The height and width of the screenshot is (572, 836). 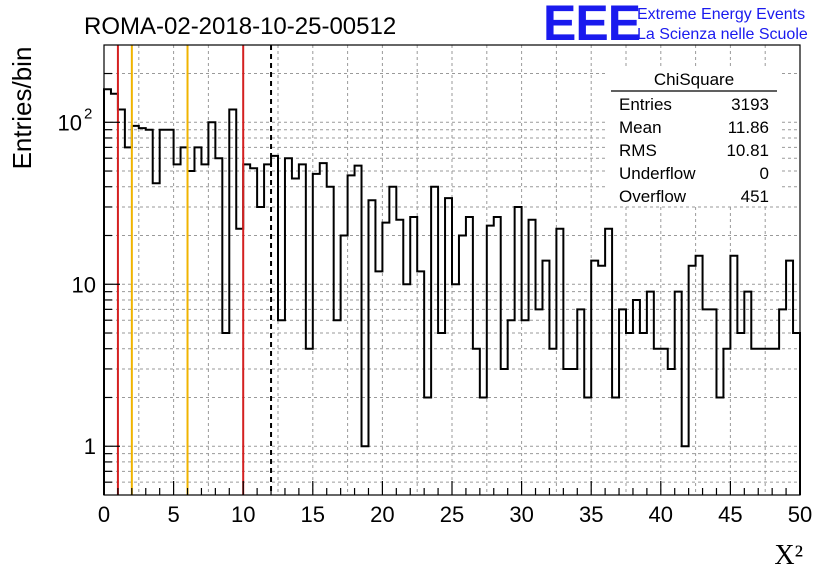 What do you see at coordinates (194, 270) in the screenshot?
I see `reference-lines` at bounding box center [194, 270].